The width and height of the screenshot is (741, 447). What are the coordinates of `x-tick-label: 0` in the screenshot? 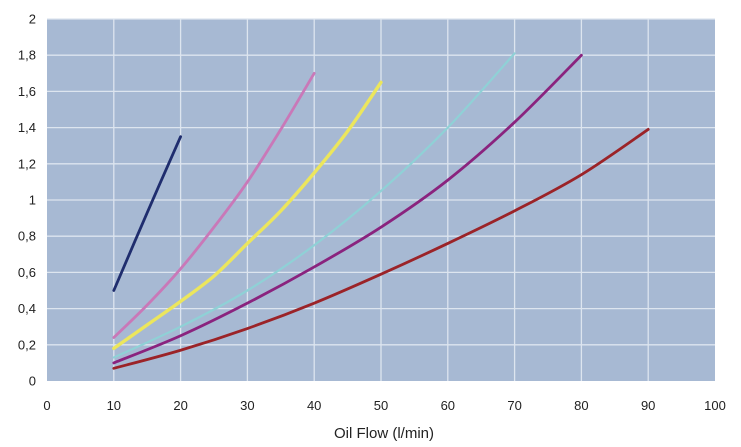 It's located at (46, 405).